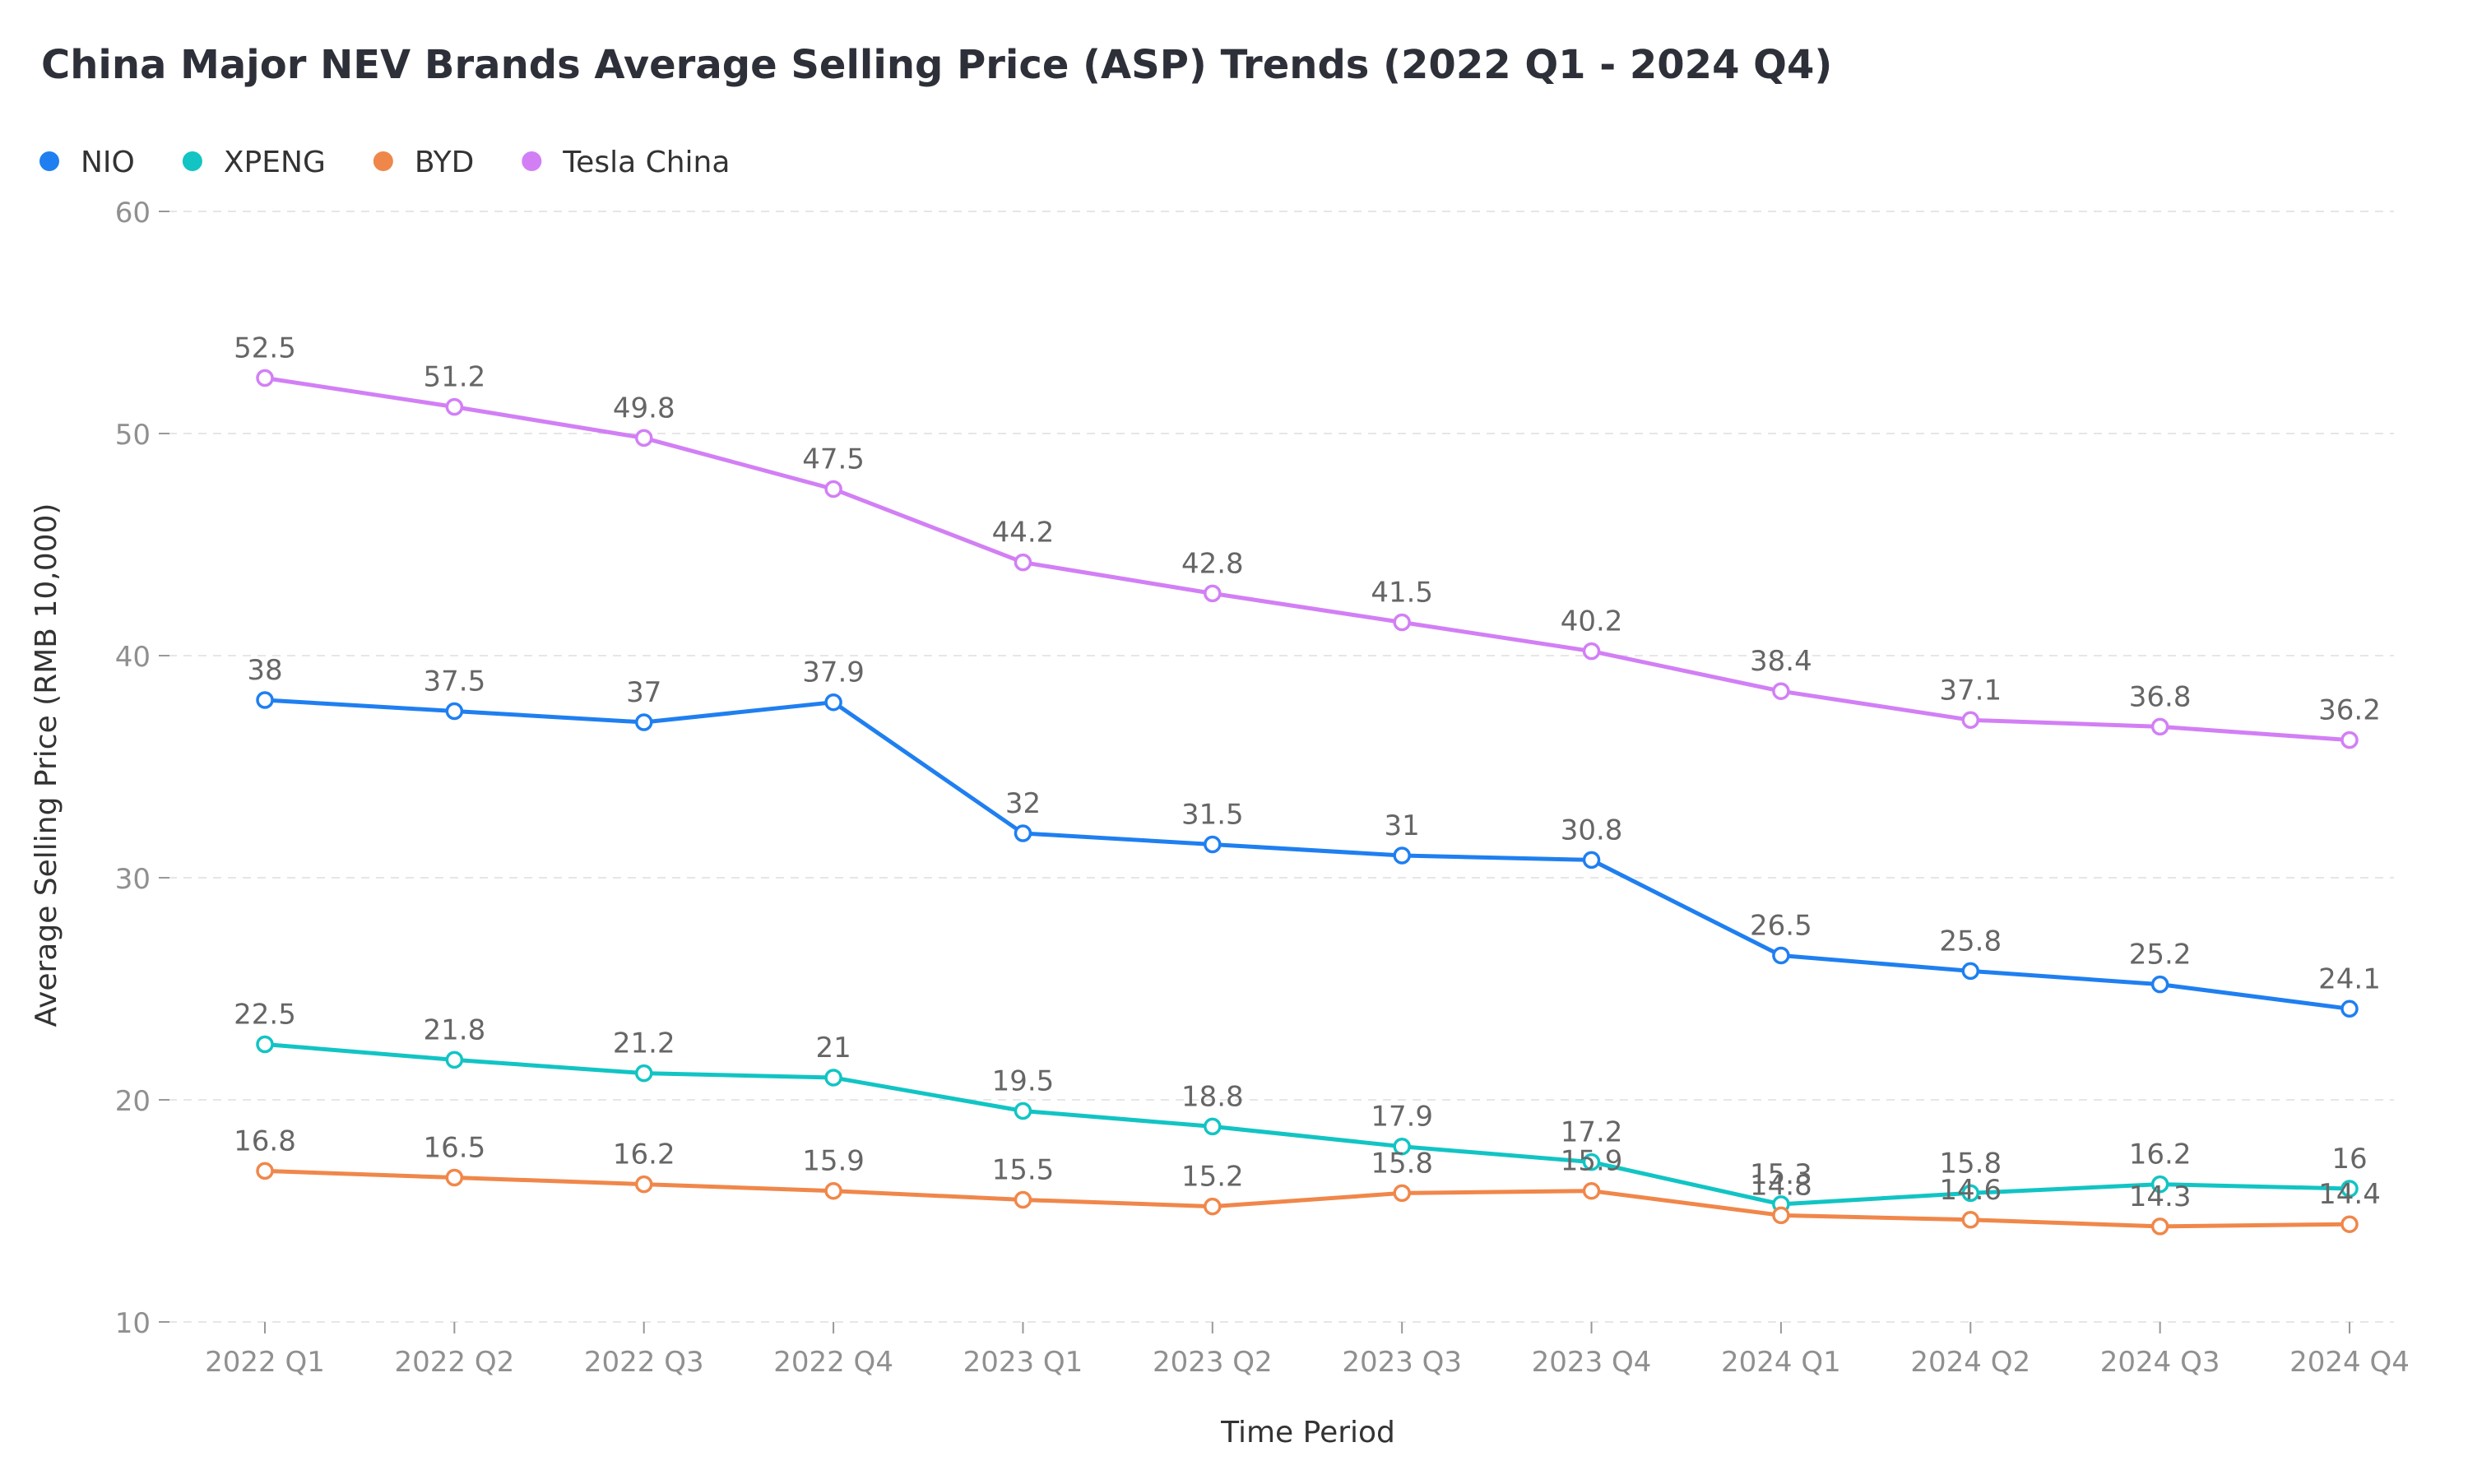  I want to click on legend-label-xpeng: XPENG, so click(275, 162).